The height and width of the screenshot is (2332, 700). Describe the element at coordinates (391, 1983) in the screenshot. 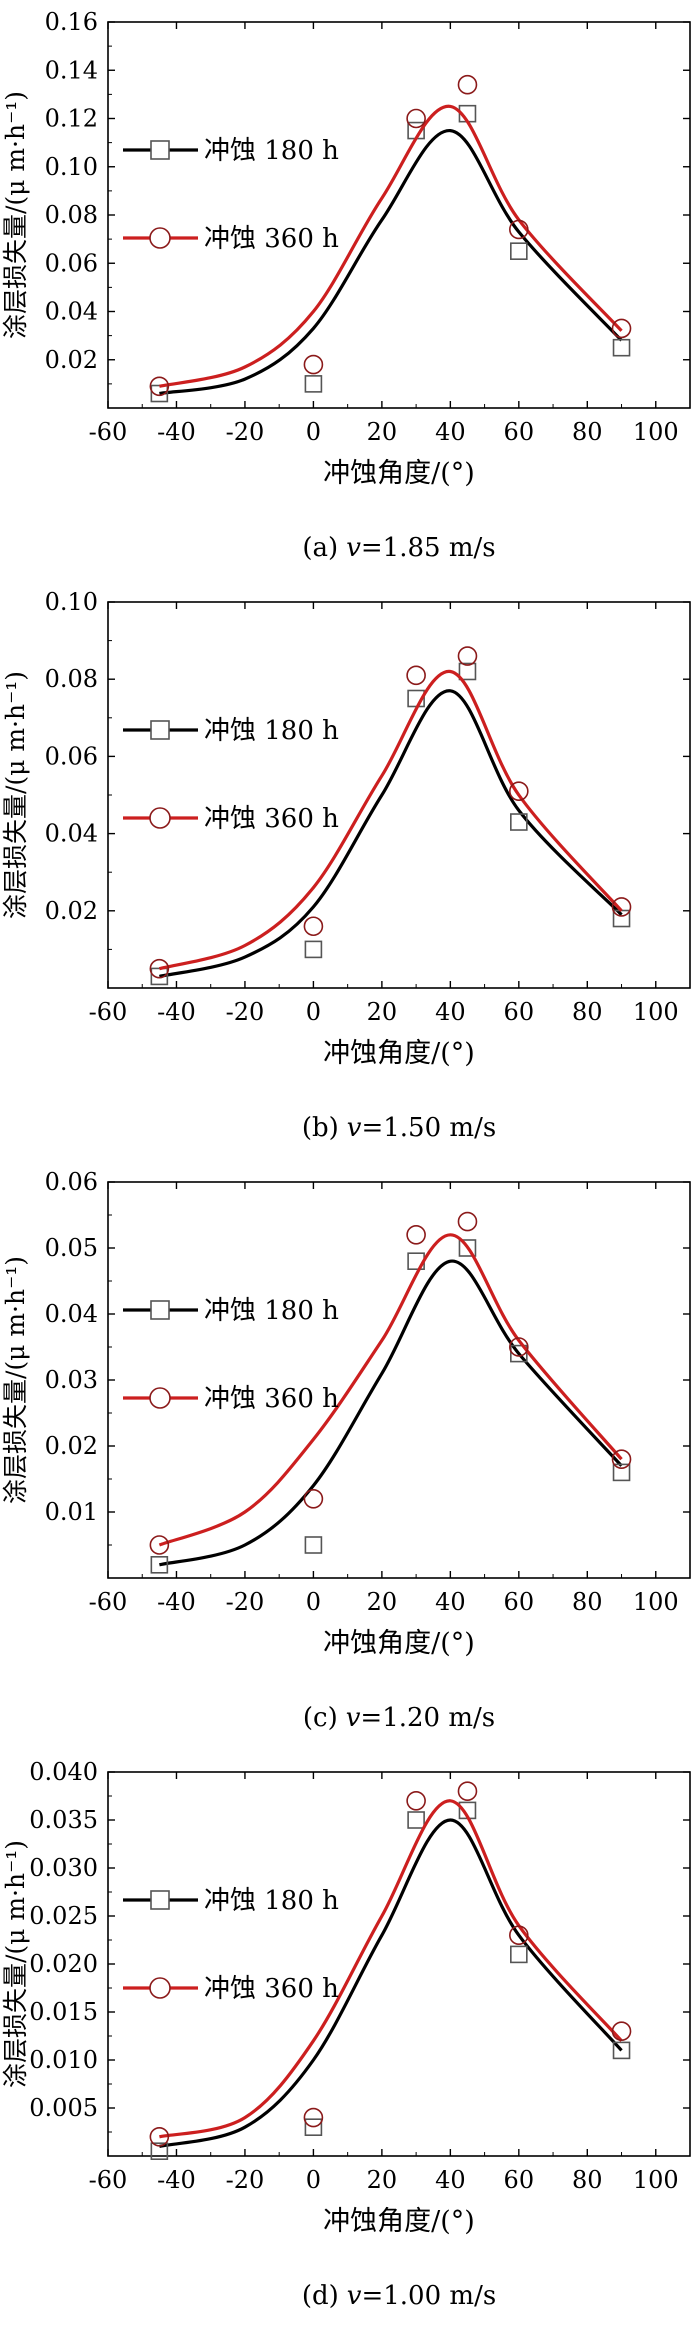

I see `fit-curve-180h-d` at that location.